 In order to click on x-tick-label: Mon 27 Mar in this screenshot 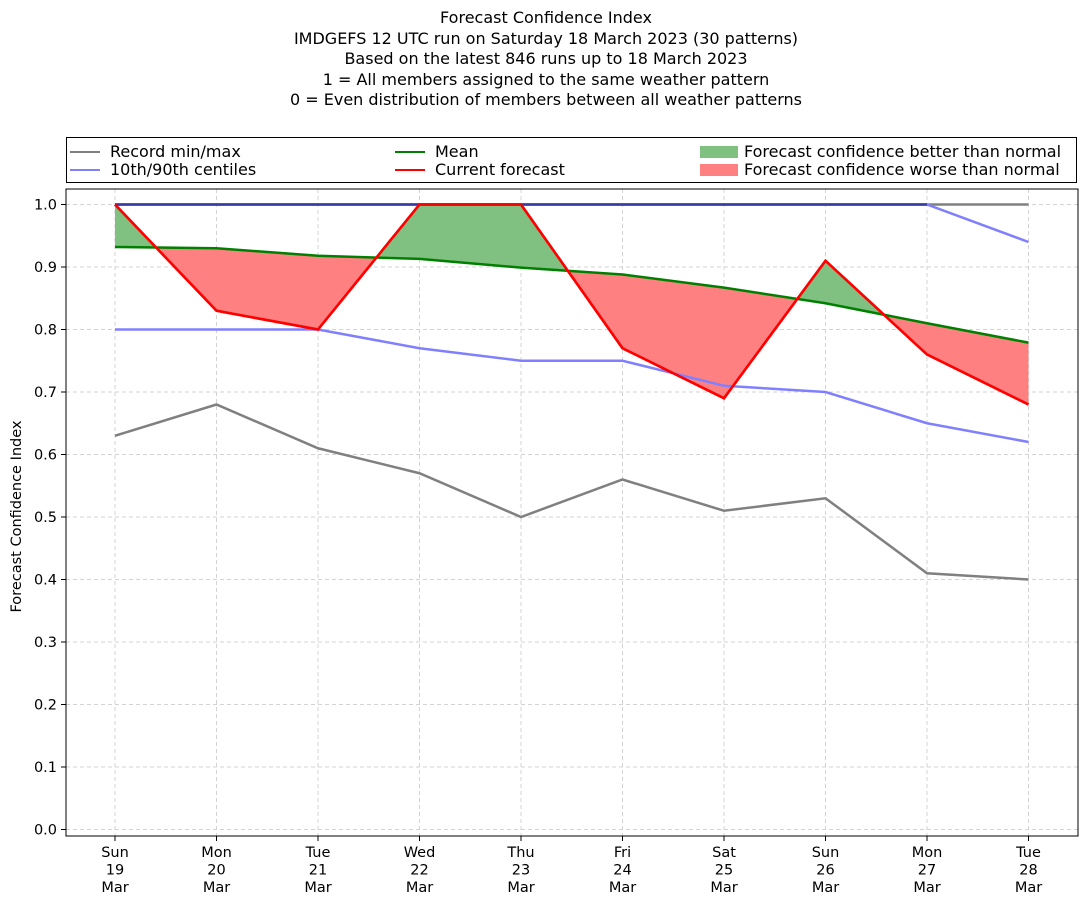, I will do `click(927, 870)`.